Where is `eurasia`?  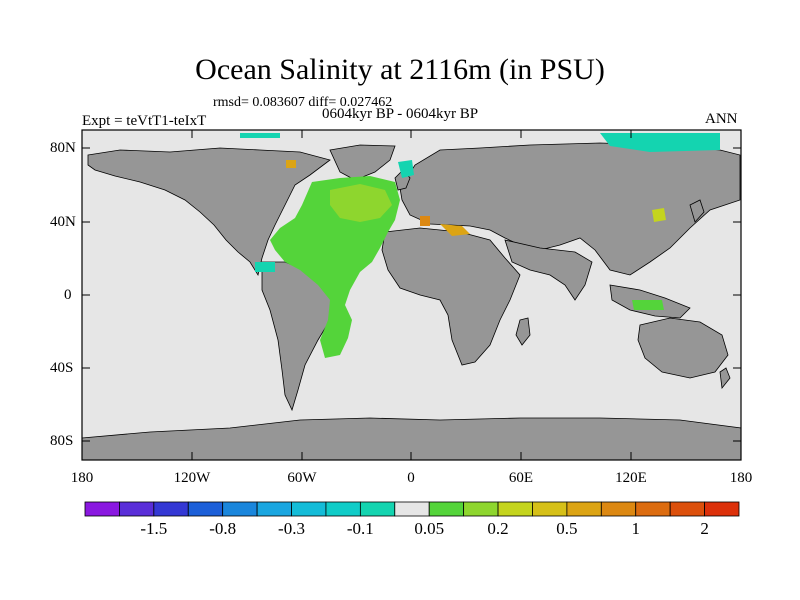 eurasia is located at coordinates (570, 209).